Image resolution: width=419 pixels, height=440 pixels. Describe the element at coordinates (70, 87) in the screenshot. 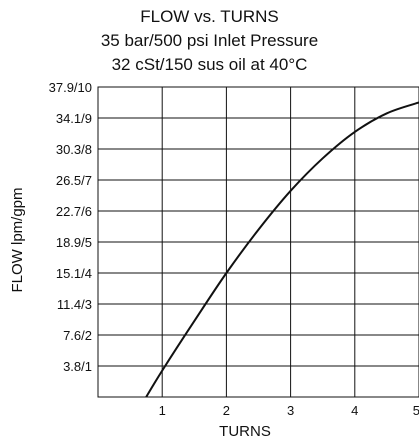

I see `y-tick-label: 37.9/10` at that location.